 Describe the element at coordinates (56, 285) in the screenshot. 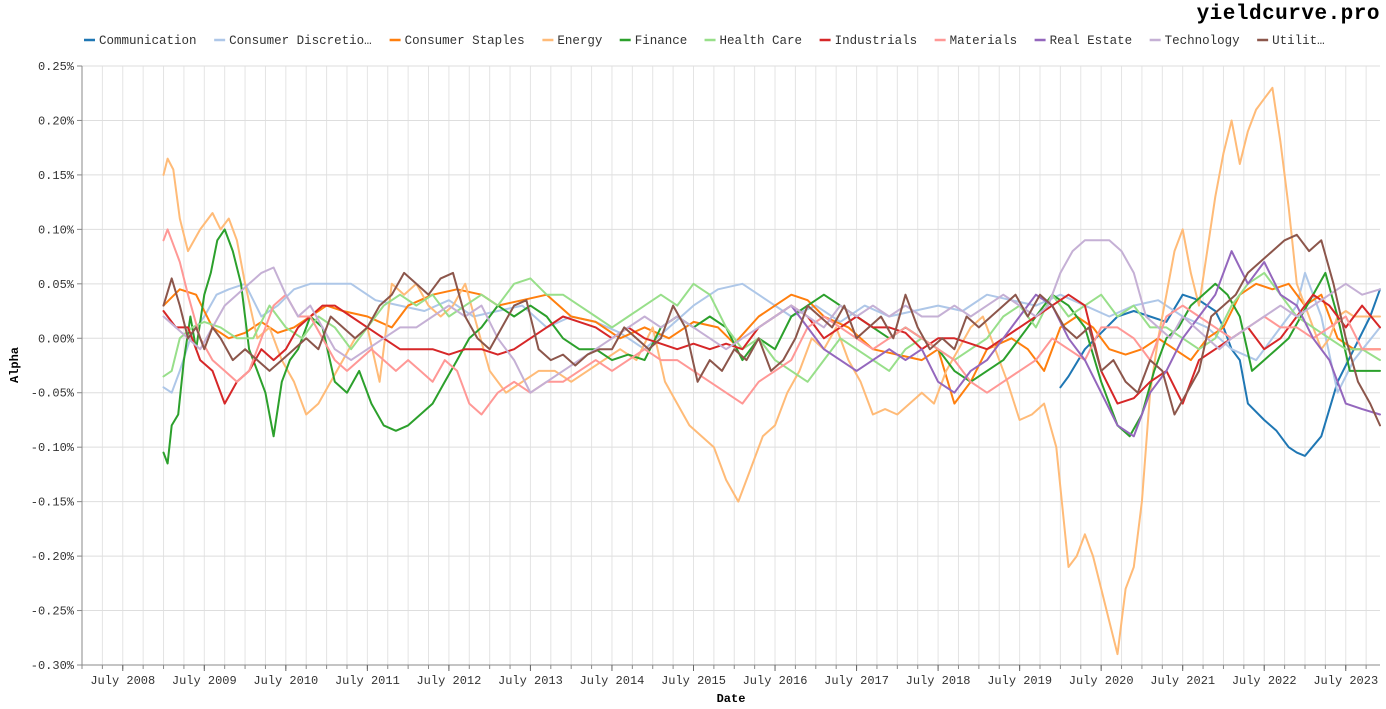

I see `y-tick-label: 0.05%` at that location.